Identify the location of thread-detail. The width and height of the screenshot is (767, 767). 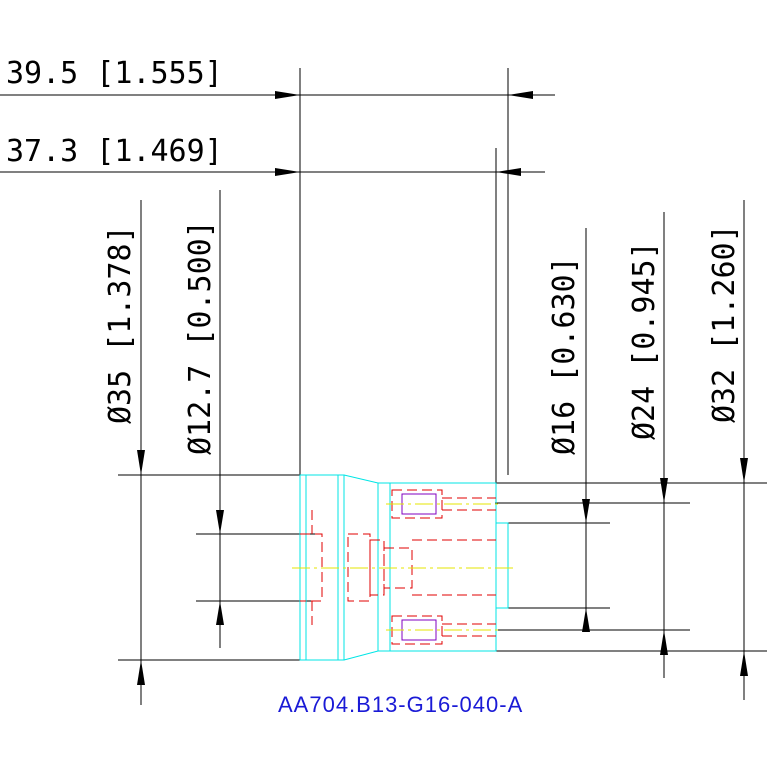
(419, 567).